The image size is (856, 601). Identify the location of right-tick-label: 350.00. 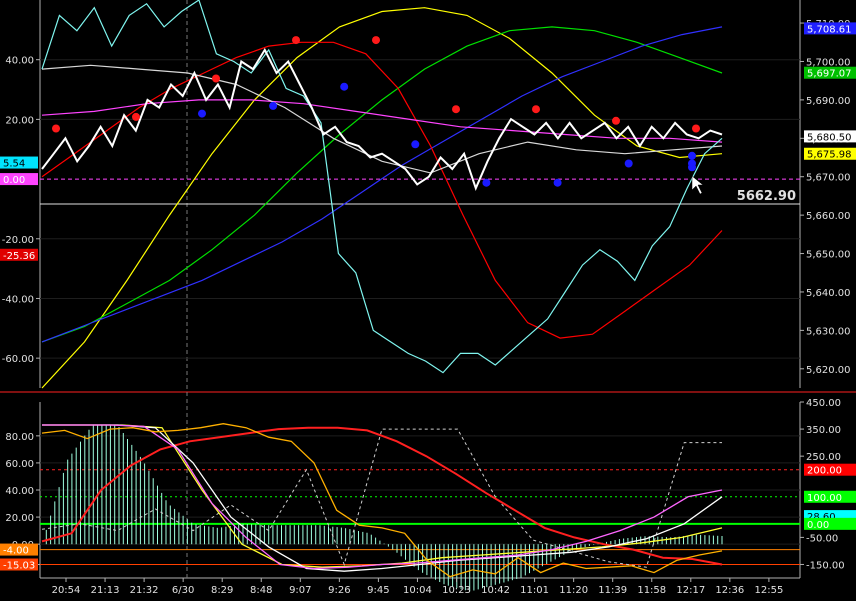
(823, 430).